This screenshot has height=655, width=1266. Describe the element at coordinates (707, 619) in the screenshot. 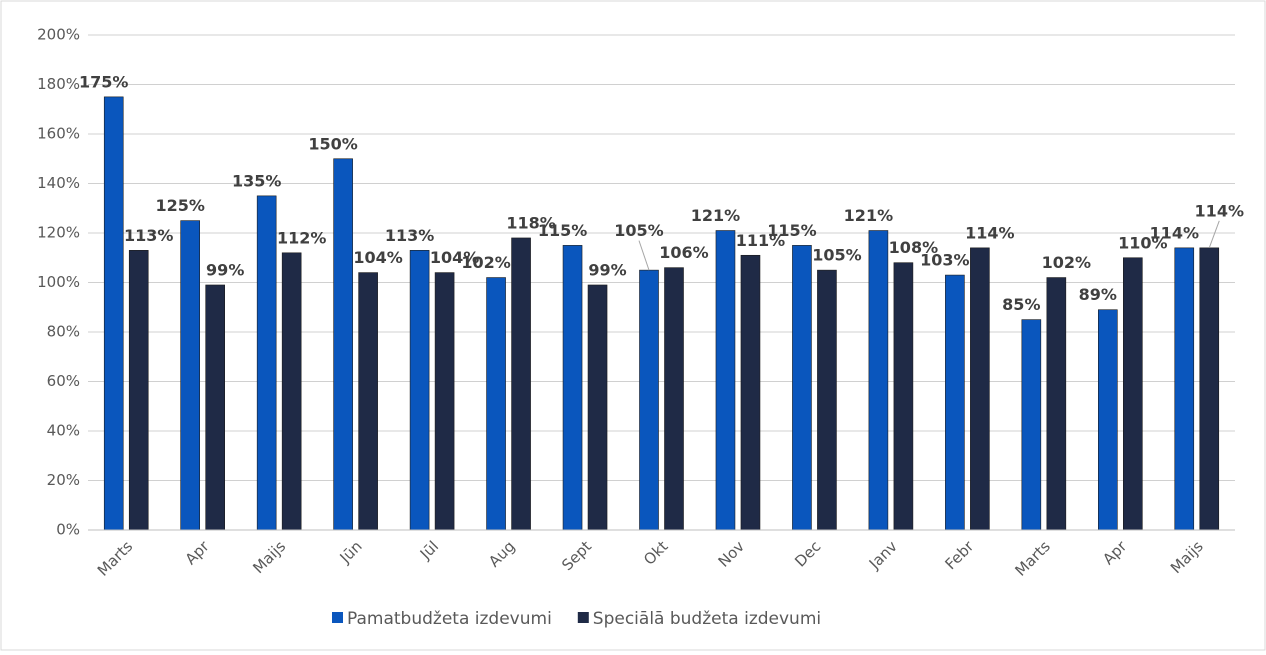

I see `legend-label: Speciālā budžeta izdevumi` at that location.